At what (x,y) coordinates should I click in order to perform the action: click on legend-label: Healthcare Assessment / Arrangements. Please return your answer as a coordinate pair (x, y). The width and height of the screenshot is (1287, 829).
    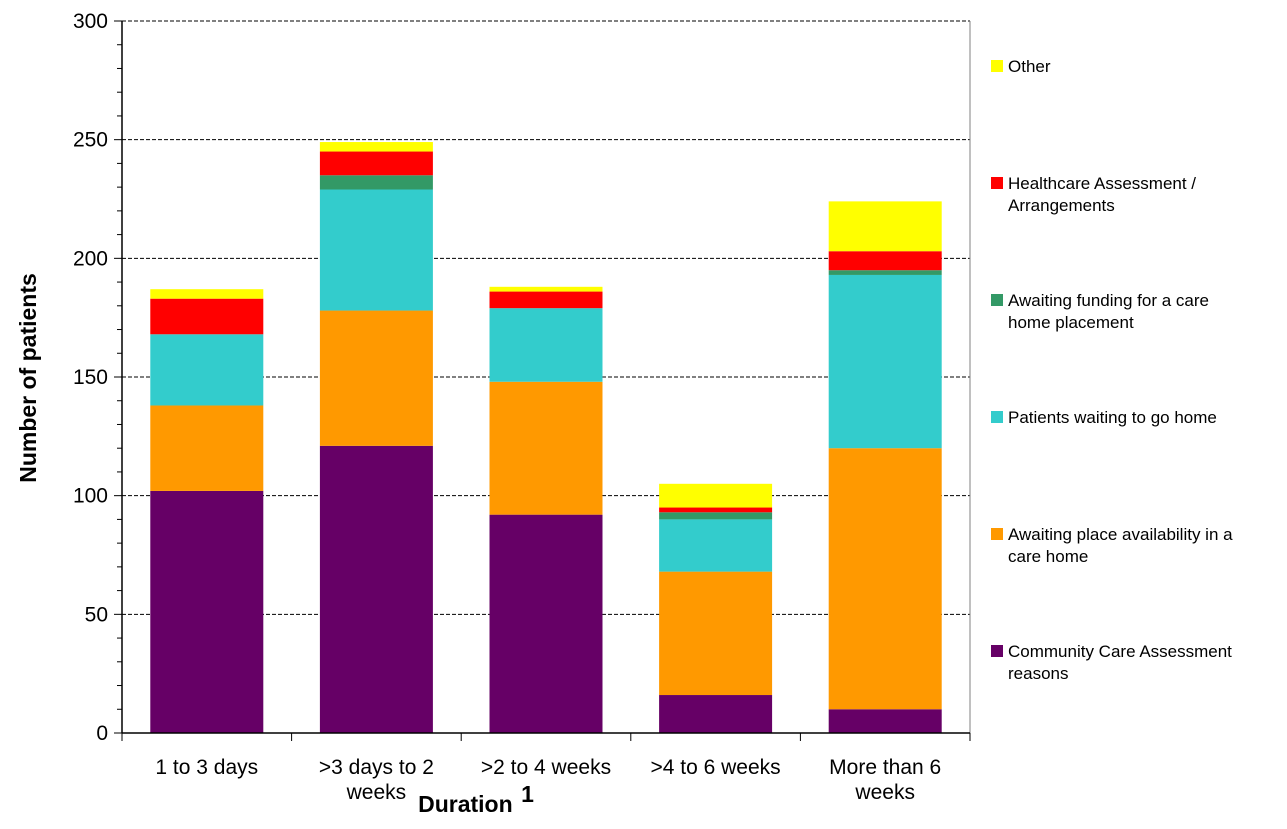
    Looking at the image, I should click on (1102, 194).